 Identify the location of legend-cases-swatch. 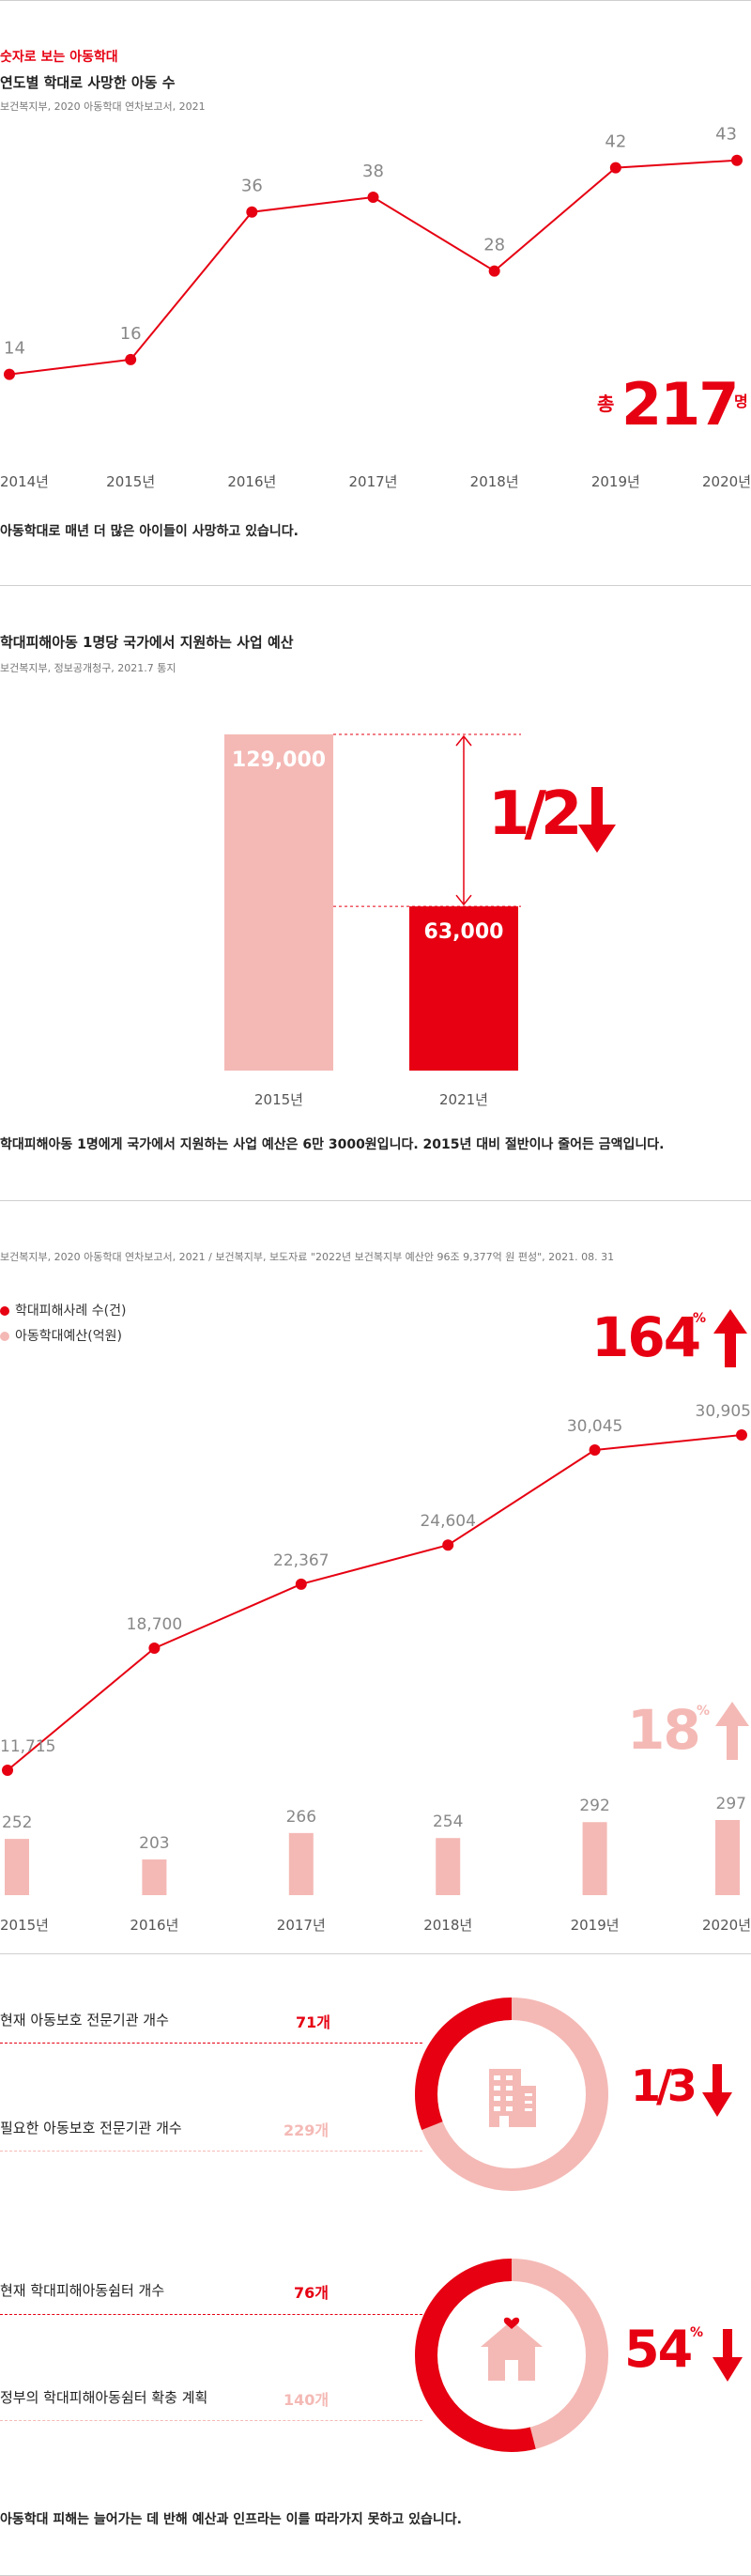
(4, 1311).